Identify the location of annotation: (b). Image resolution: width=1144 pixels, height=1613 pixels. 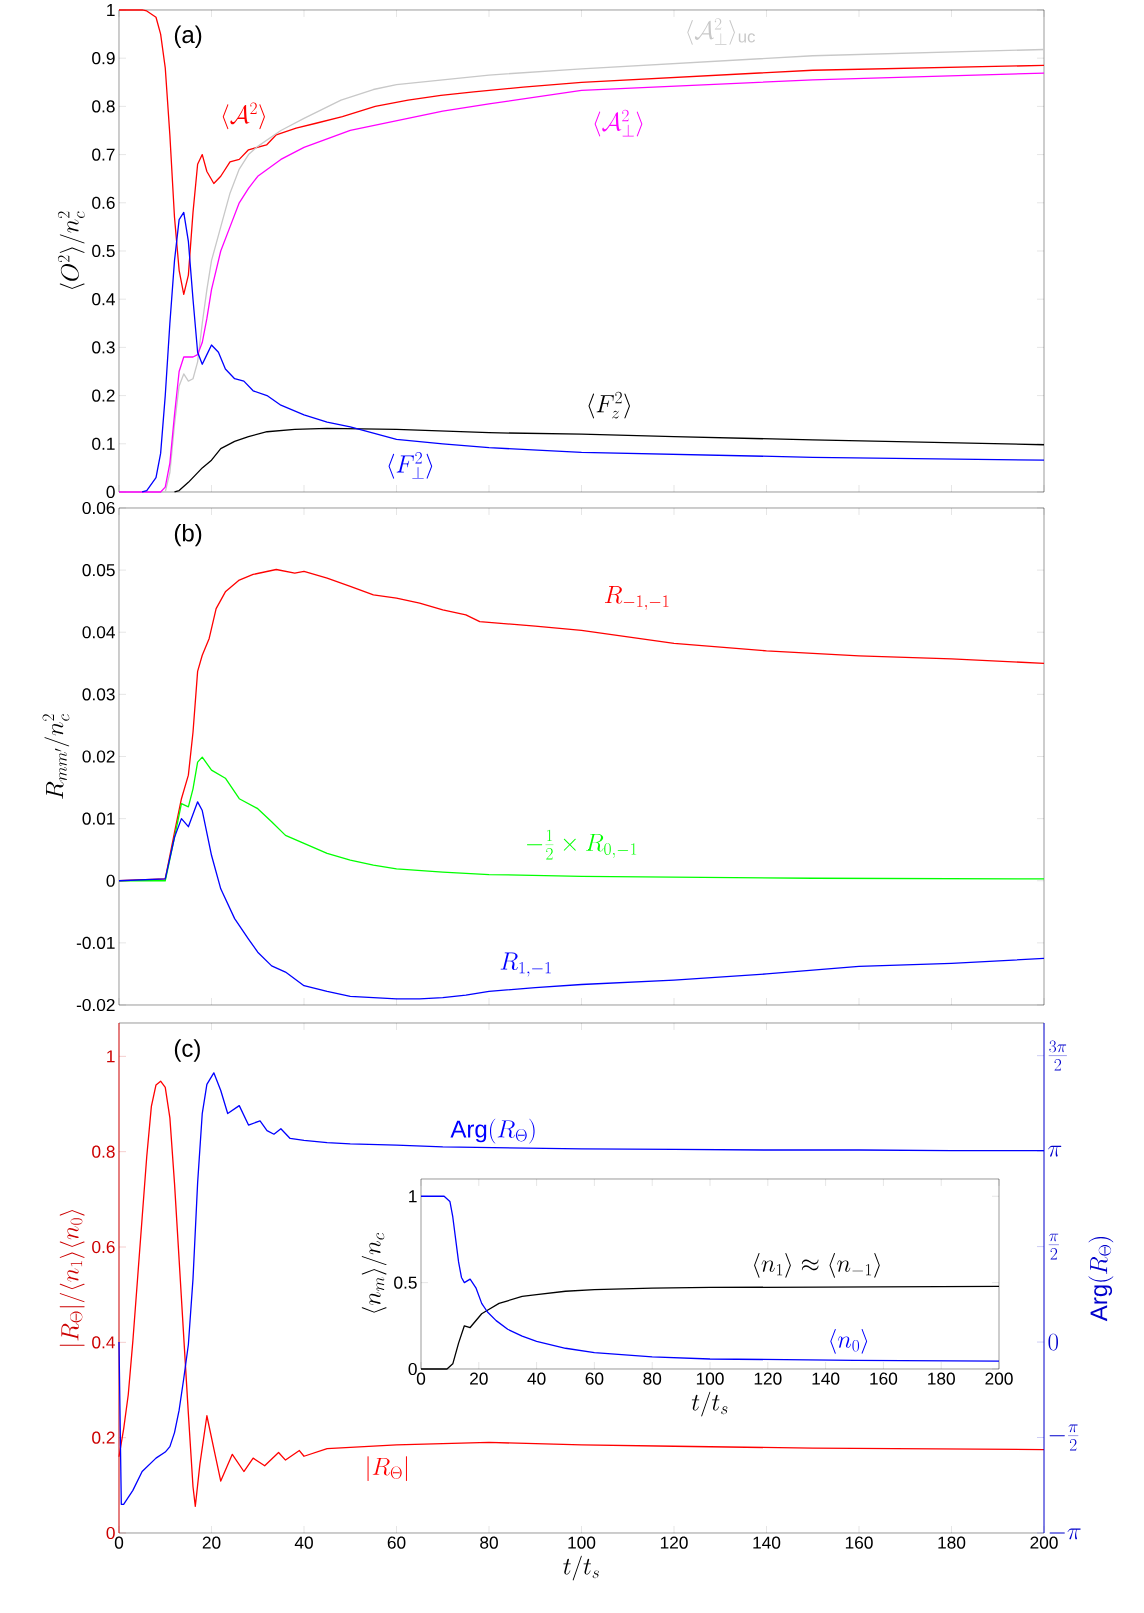
(188, 535).